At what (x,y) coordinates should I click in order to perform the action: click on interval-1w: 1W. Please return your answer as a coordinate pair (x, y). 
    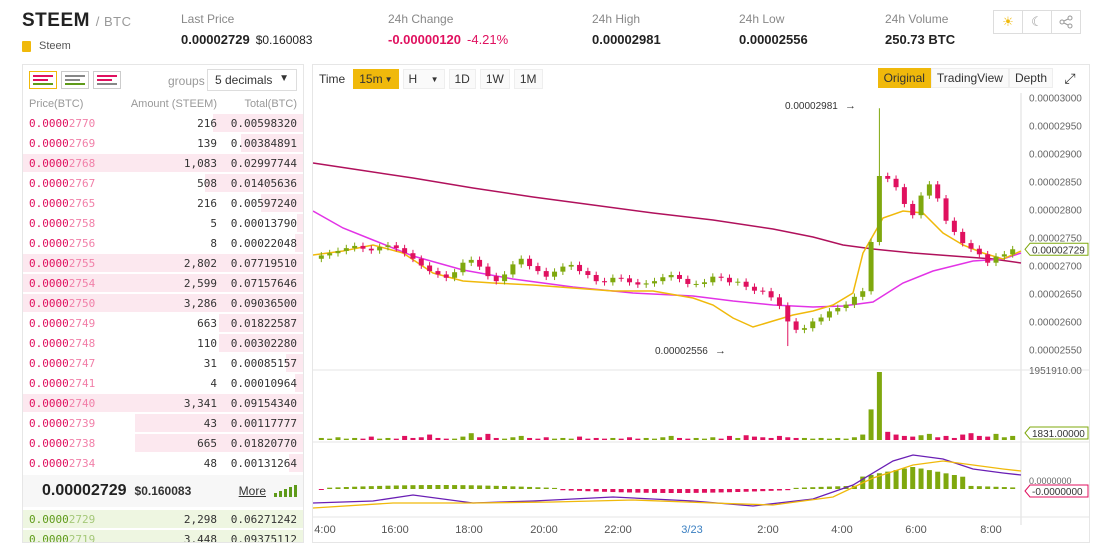
    Looking at the image, I should click on (494, 79).